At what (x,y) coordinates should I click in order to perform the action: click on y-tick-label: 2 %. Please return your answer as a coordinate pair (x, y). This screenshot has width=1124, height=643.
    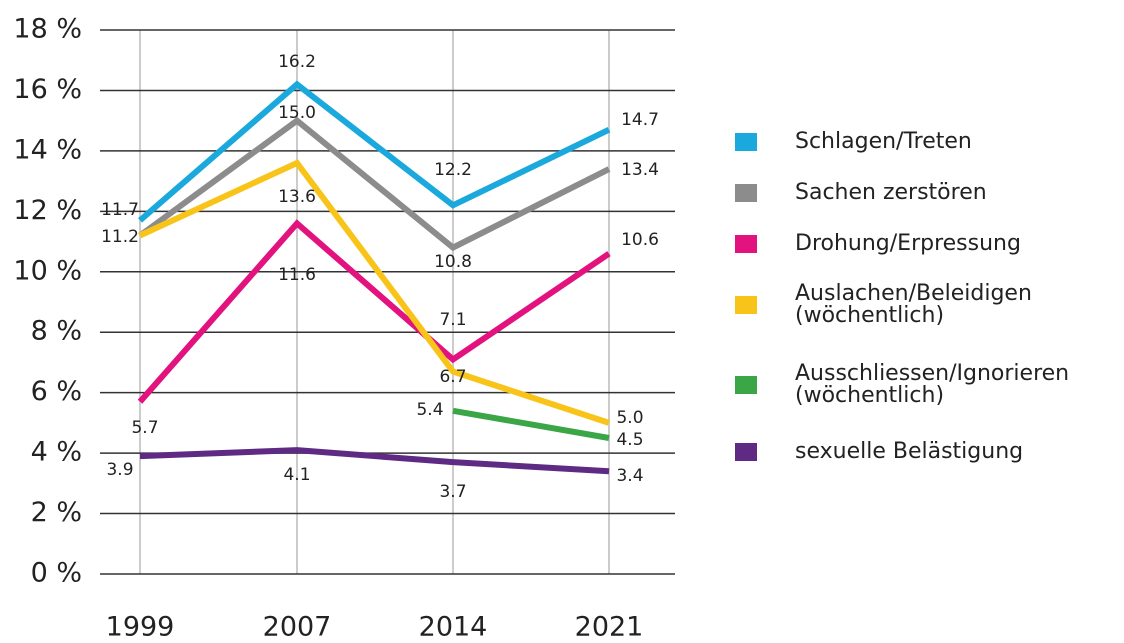
    Looking at the image, I should click on (56, 512).